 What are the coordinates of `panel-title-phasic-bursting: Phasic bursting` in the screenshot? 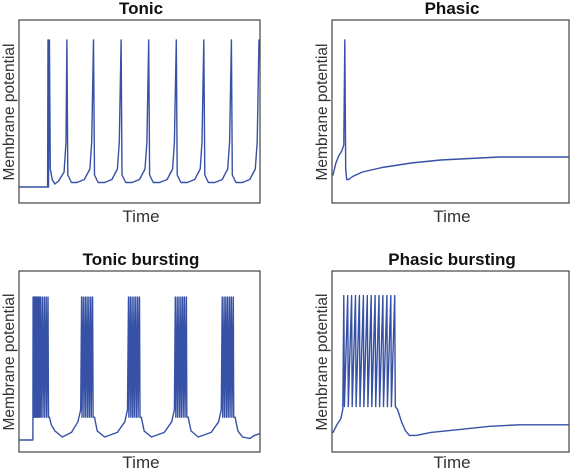 It's located at (452, 259).